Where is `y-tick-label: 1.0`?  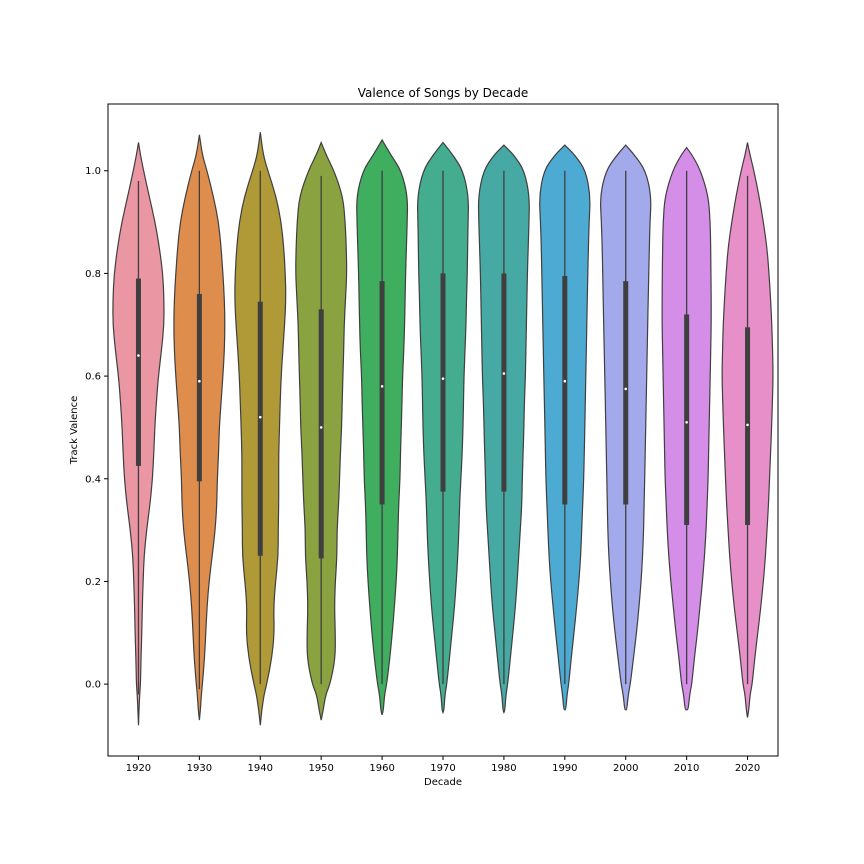
y-tick-label: 1.0 is located at coordinates (93, 171).